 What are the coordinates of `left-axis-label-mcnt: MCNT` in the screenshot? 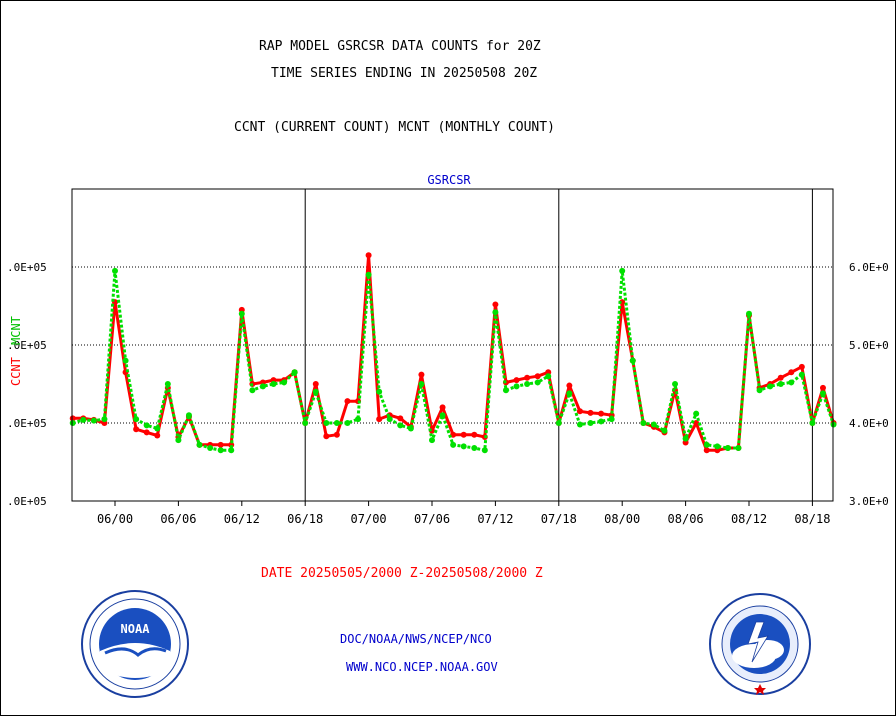 It's located at (16, 330).